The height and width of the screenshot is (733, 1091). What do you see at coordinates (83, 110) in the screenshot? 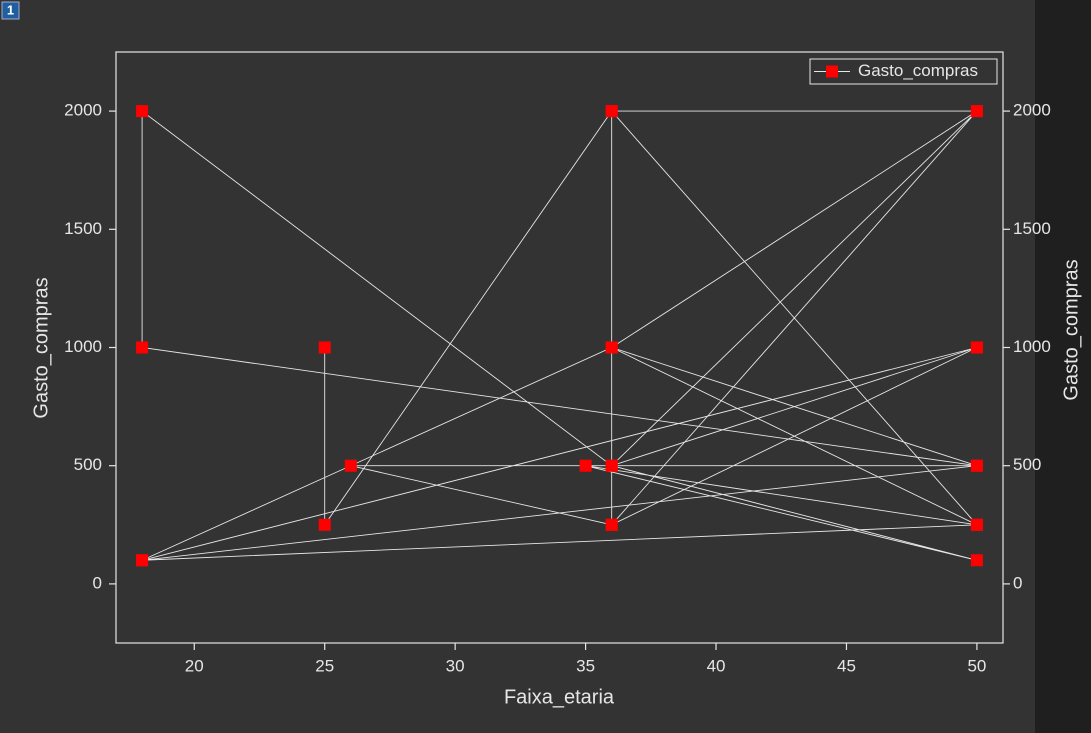
I see `y-tick-label: 2000` at bounding box center [83, 110].